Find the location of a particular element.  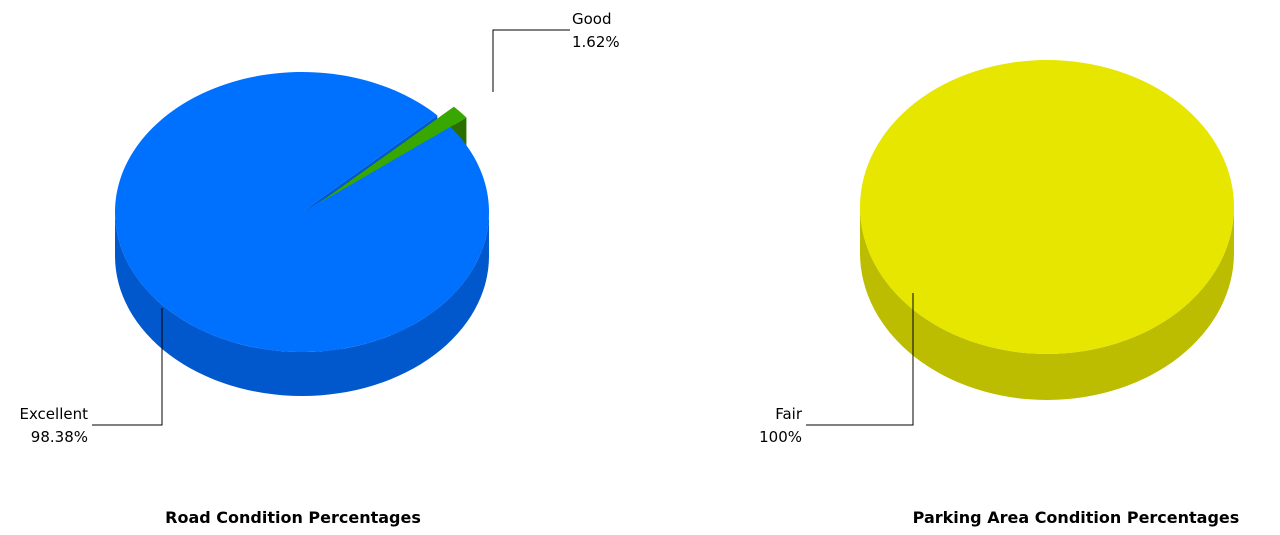

pie-sides is located at coordinates (1047, 303).